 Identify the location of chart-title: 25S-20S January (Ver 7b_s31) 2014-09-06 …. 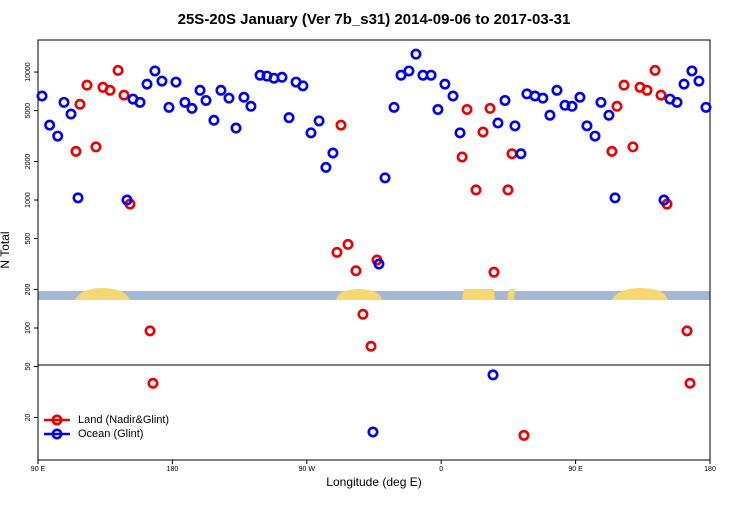
(374, 19).